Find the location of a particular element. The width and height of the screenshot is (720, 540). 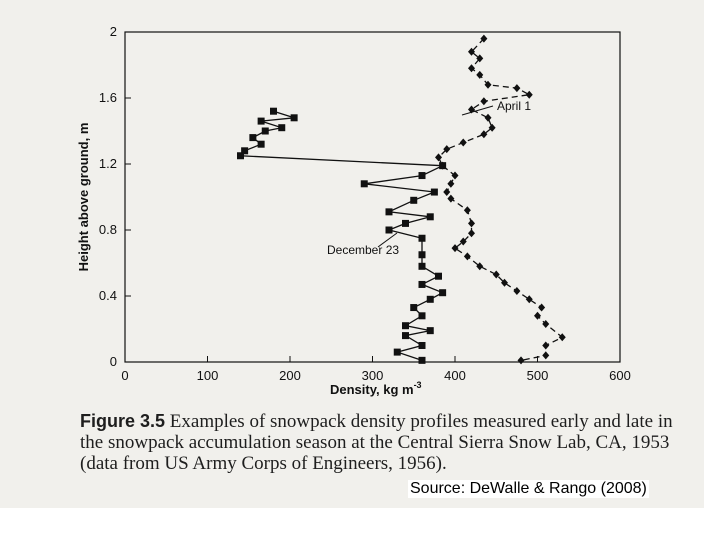

figure-label: Figure 3.5 is located at coordinates (123, 421).